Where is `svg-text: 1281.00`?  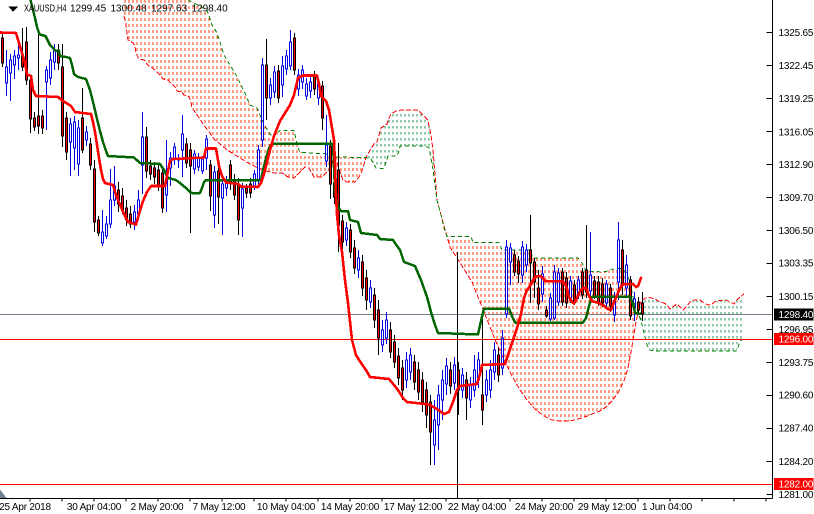 svg-text: 1281.00 is located at coordinates (796, 495).